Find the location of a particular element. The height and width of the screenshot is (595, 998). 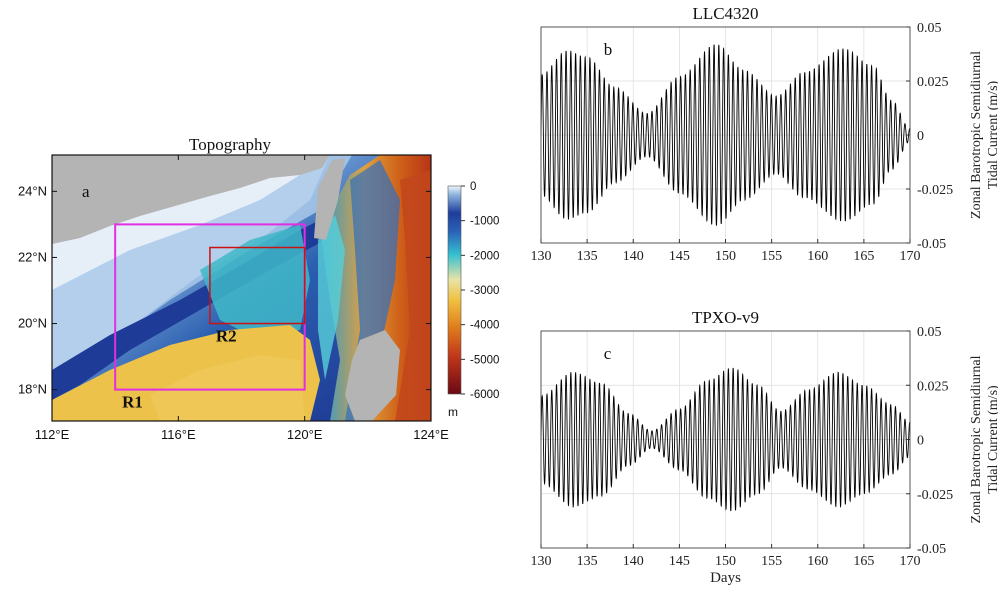

colorbar-ticks: 0 -1000 -2000 -3000 -4000 -5000 -6000 is located at coordinates (480, 291).